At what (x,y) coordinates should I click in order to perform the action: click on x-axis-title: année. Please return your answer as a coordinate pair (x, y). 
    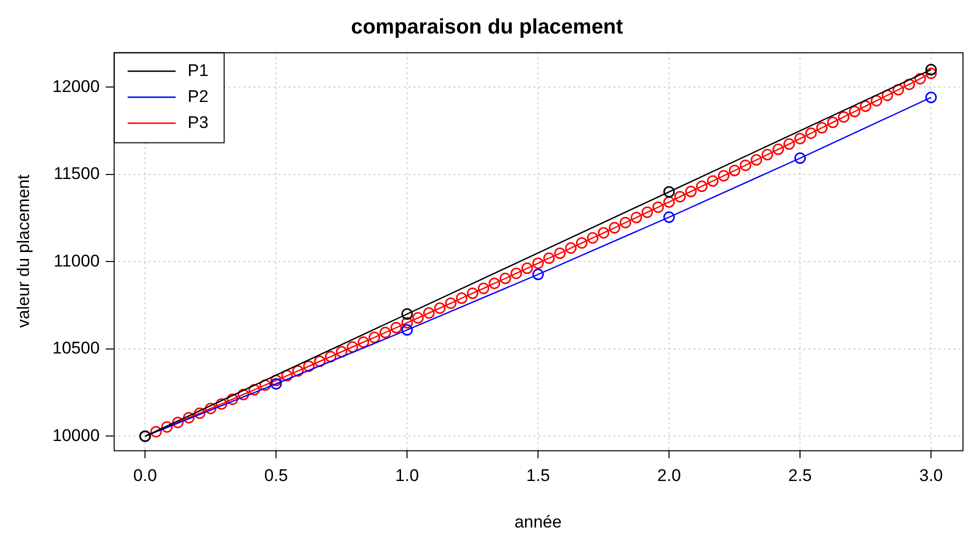
    Looking at the image, I should click on (538, 522).